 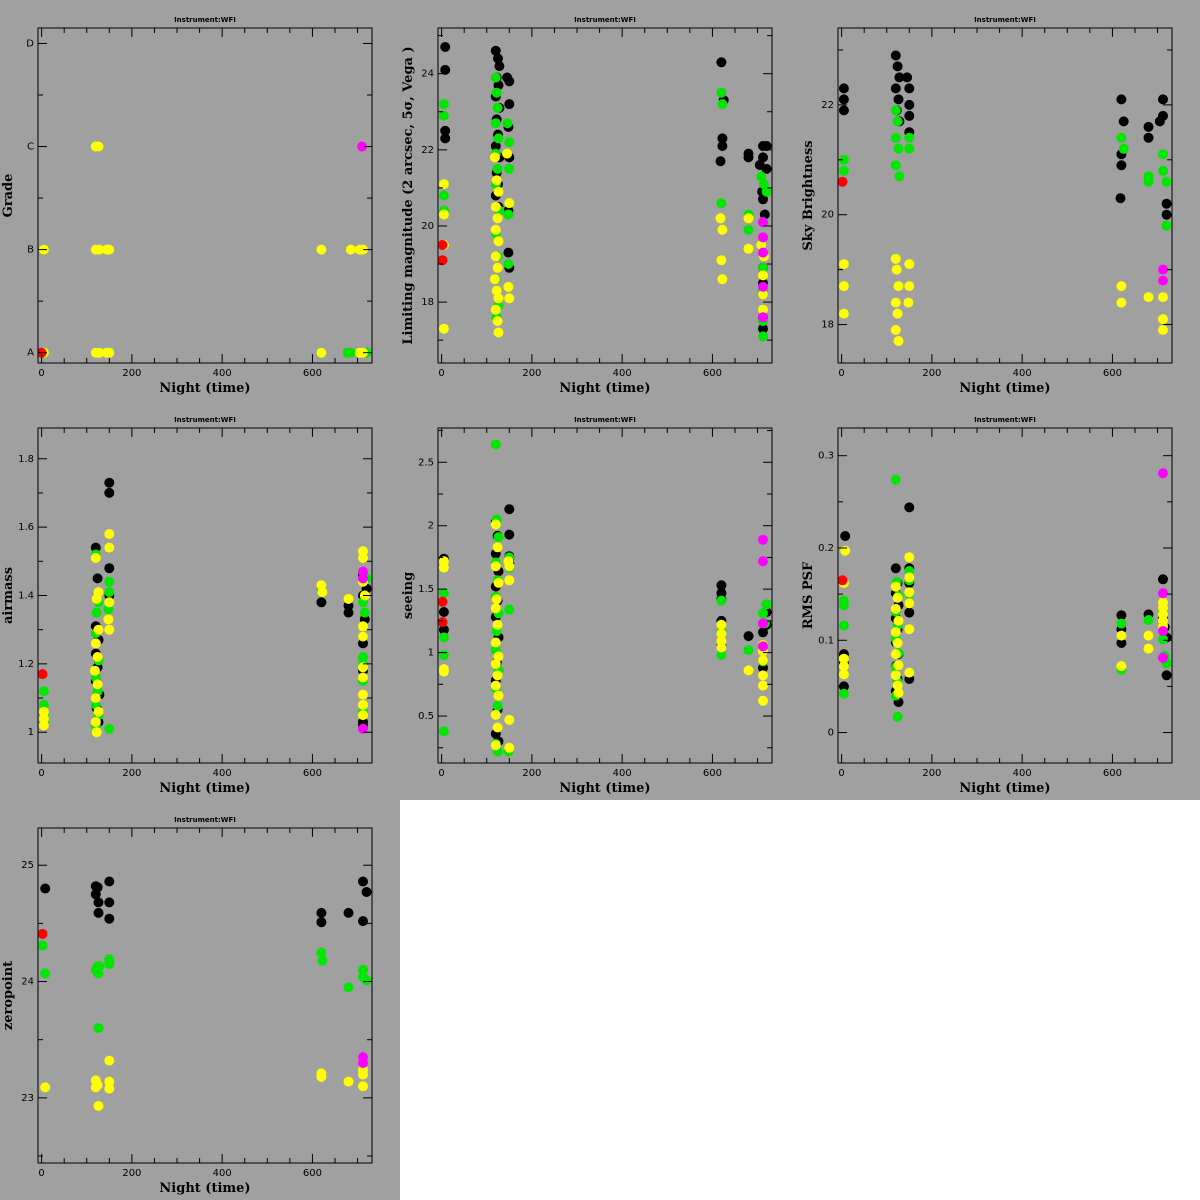 I want to click on x-axis-label: Night (time), so click(x=604, y=788).